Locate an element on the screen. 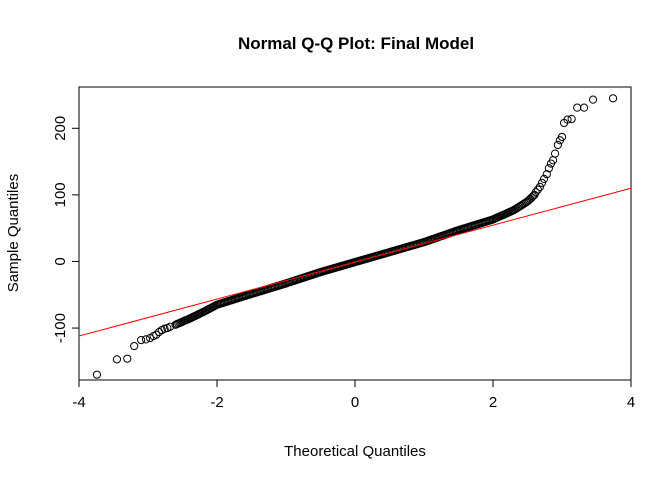 The width and height of the screenshot is (672, 480). y-tick-label: 100 is located at coordinates (60, 194).